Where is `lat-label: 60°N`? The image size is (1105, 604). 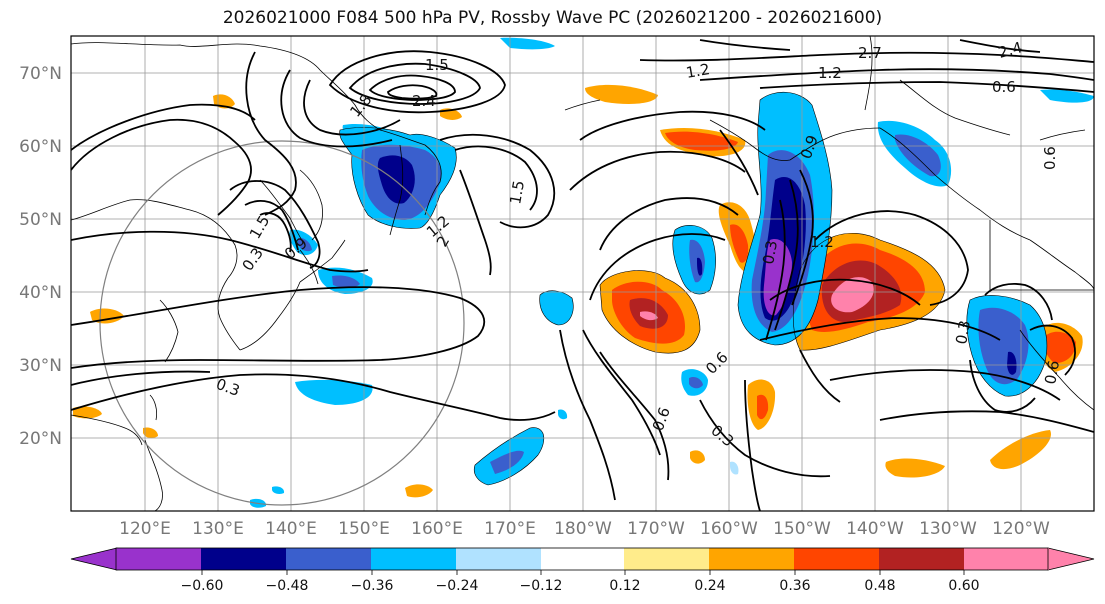 lat-label: 60°N is located at coordinates (40, 147).